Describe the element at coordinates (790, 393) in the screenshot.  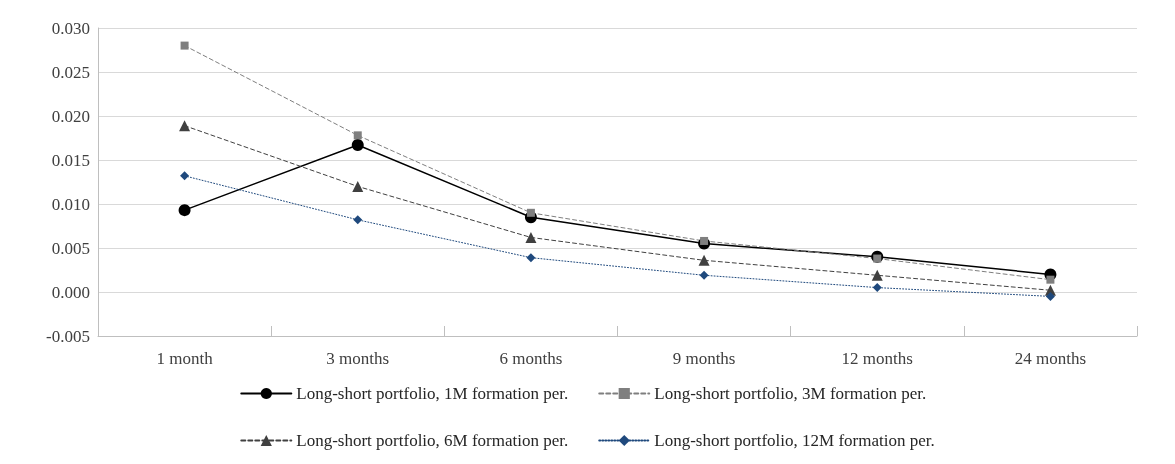
I see `legend-label: Long-short portfolio, 3M formation per.` at that location.